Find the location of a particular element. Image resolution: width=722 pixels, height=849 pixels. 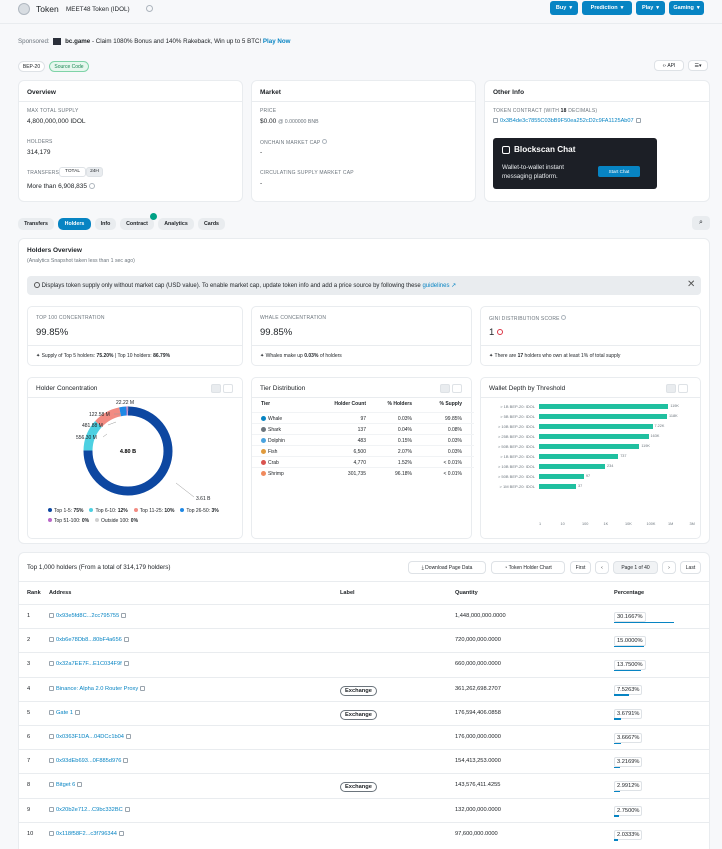

prediction-menu-button: Prediction ▾ is located at coordinates (607, 8).